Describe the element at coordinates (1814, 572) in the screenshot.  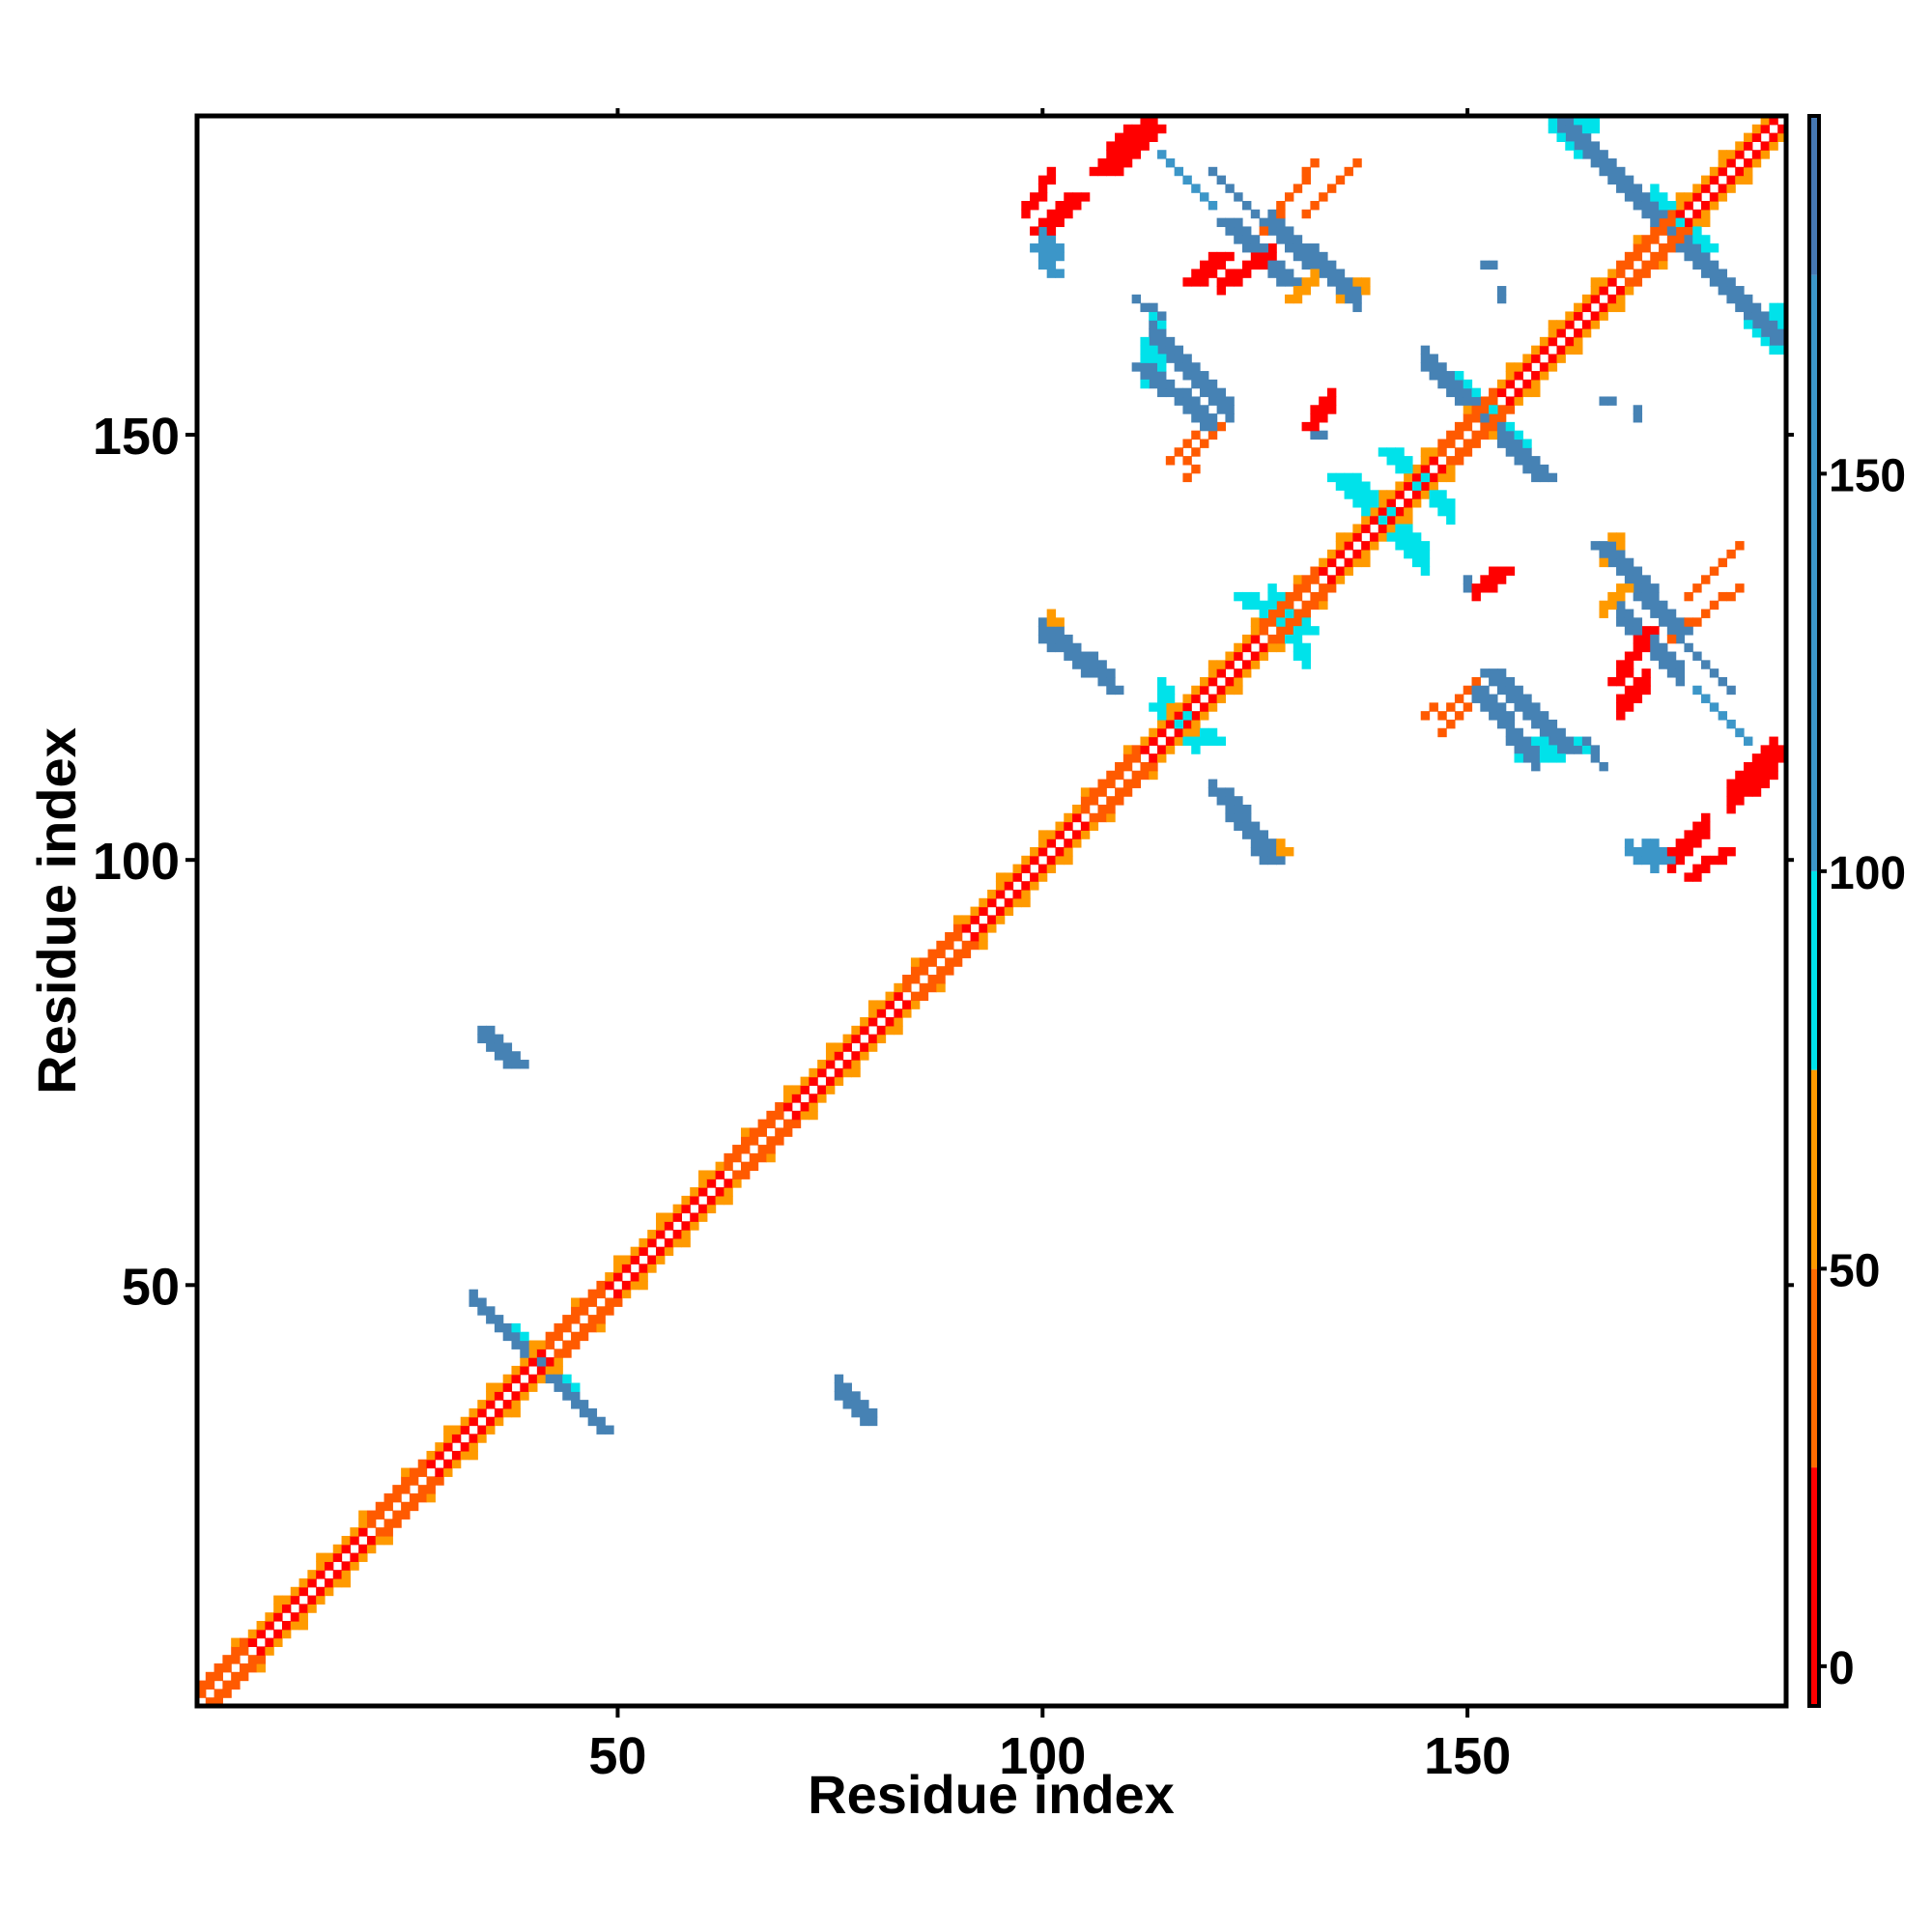
I see `colorbar-band` at that location.